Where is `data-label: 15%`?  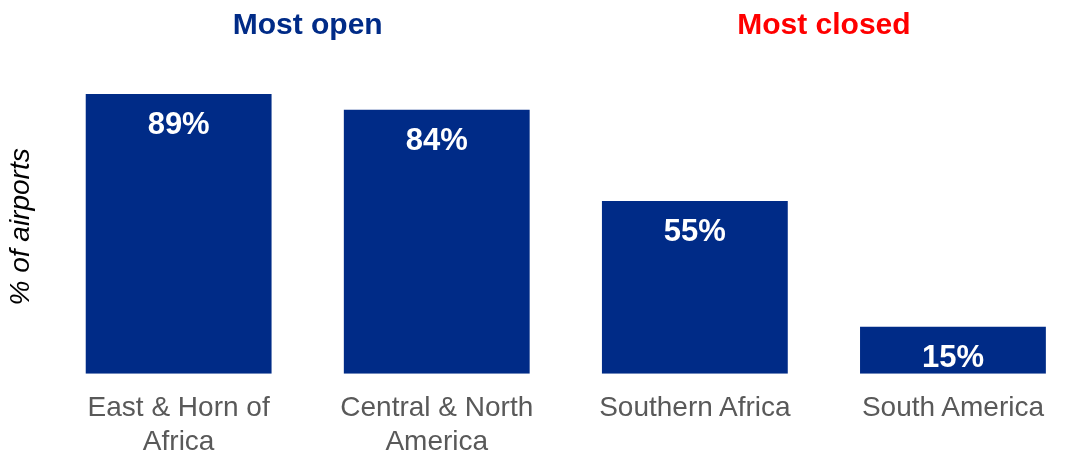 data-label: 15% is located at coordinates (952, 356).